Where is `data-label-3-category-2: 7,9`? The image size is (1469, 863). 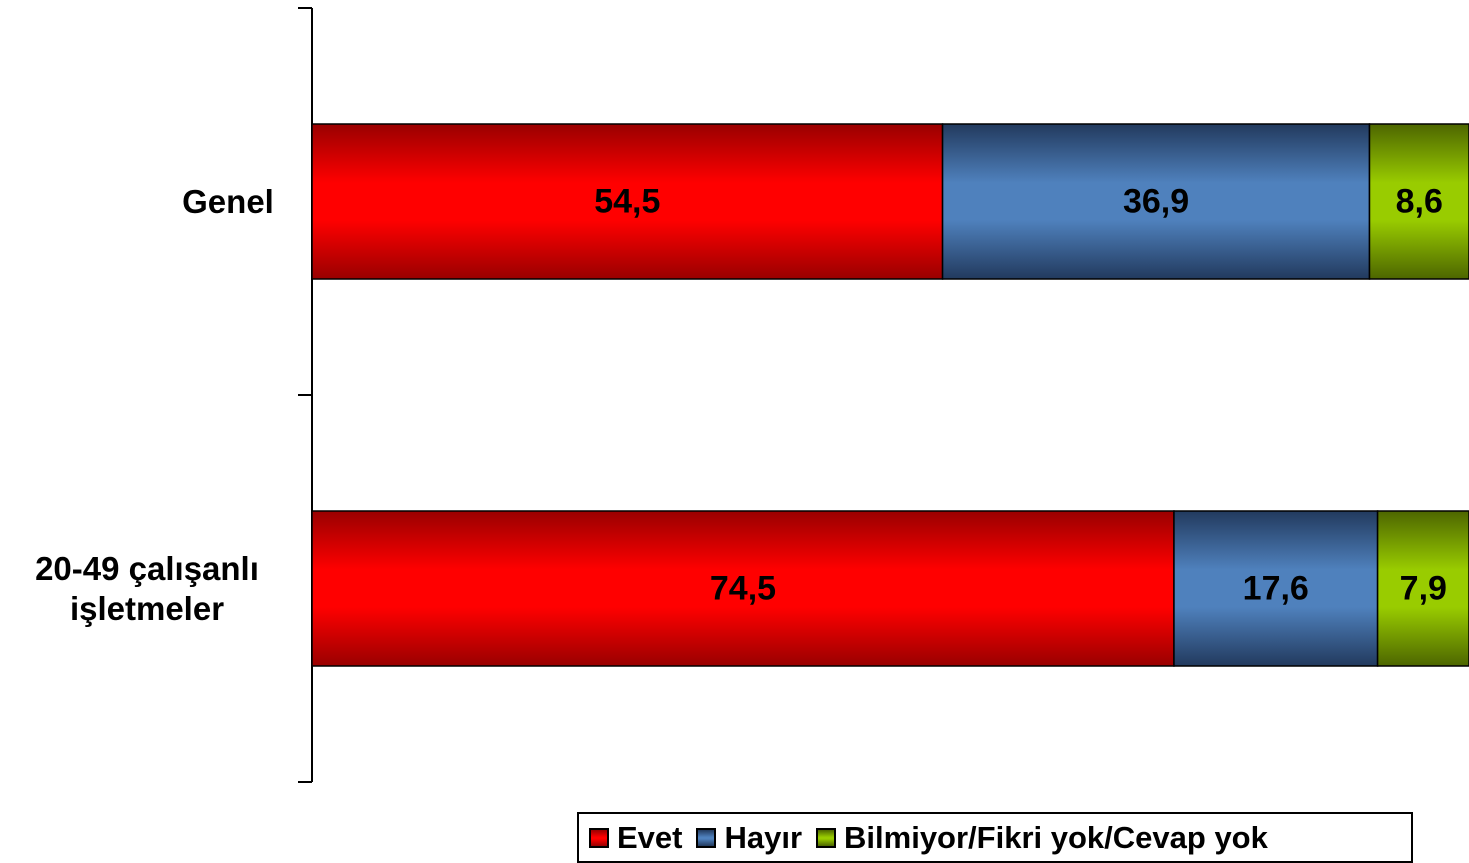 data-label-3-category-2: 7,9 is located at coordinates (1423, 589).